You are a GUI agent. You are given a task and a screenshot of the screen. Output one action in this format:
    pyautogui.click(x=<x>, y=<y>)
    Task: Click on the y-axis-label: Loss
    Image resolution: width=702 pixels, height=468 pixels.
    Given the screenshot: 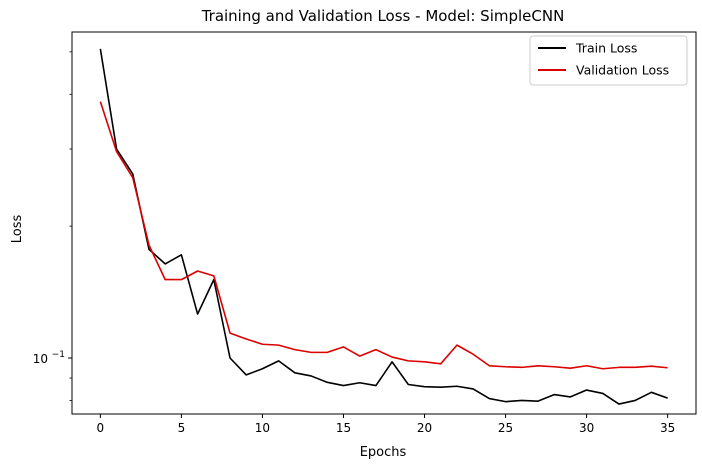 What is the action you would take?
    pyautogui.click(x=17, y=229)
    